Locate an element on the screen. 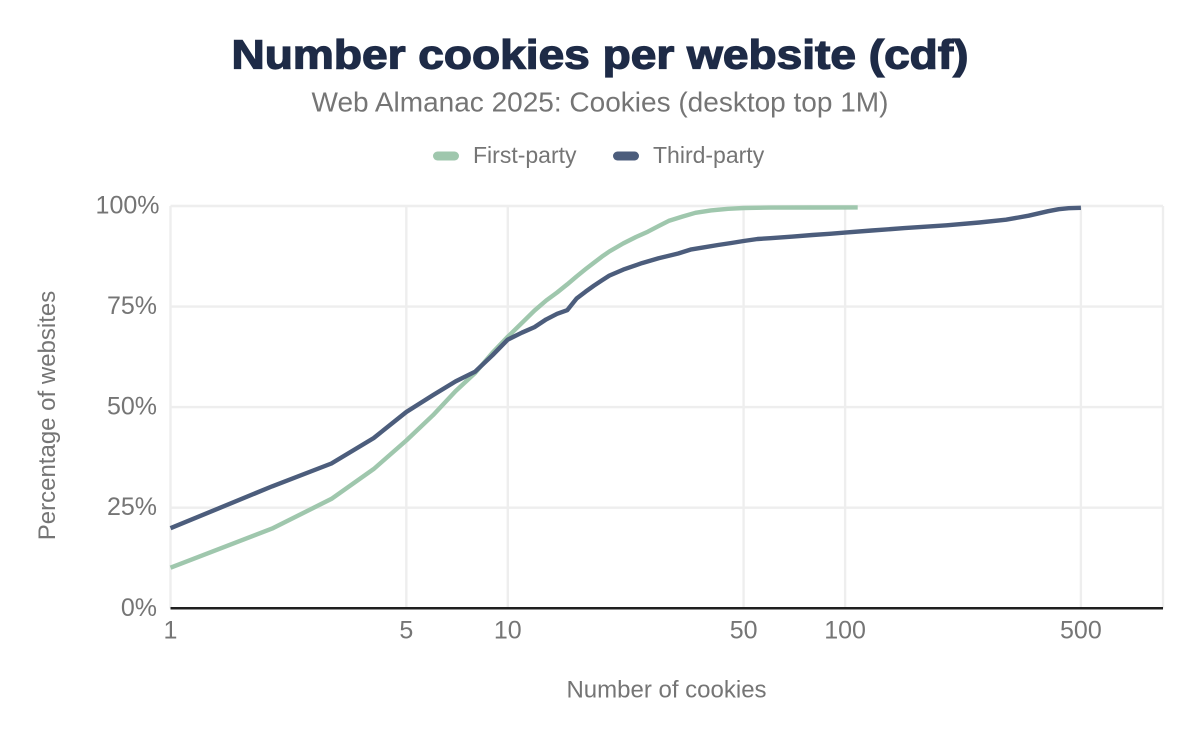 Image resolution: width=1200 pixels, height=742 pixels. svg-text:Number cookies per website (cd: Number cookies per website (cdf) is located at coordinates (600, 55).